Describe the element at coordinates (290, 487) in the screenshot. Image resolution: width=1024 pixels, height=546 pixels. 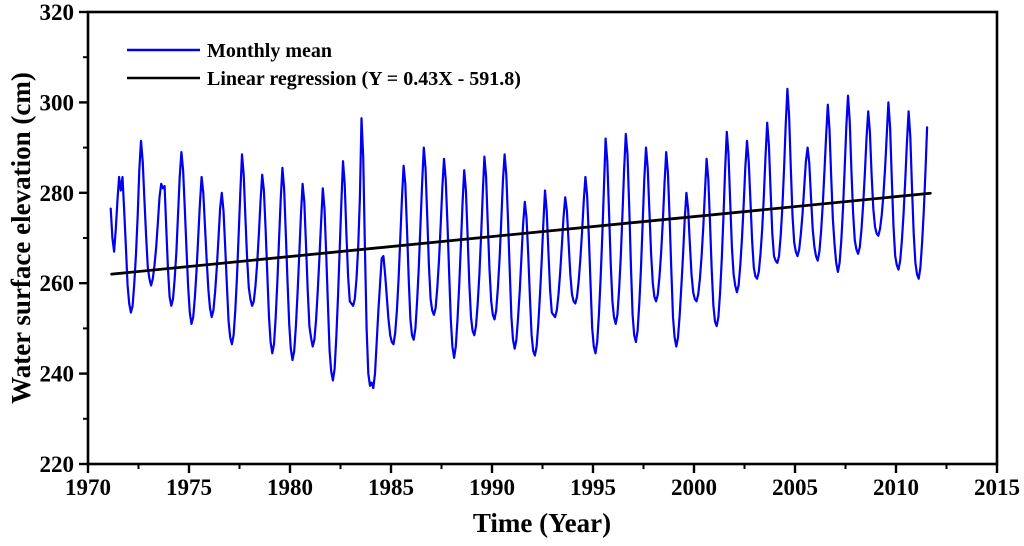
I see `x-tick-label: 1980` at that location.